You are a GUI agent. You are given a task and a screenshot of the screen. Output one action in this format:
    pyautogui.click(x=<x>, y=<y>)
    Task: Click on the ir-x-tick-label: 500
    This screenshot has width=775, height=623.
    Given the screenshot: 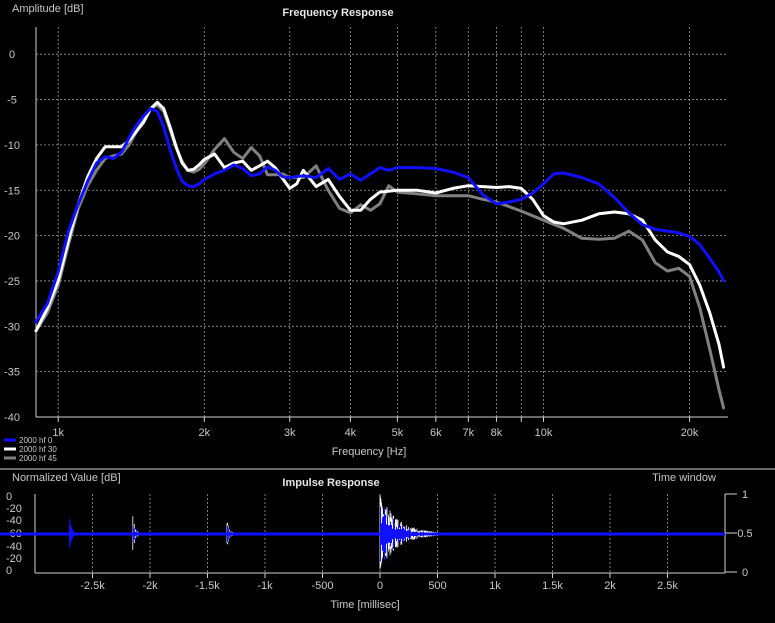 What is the action you would take?
    pyautogui.click(x=437, y=586)
    